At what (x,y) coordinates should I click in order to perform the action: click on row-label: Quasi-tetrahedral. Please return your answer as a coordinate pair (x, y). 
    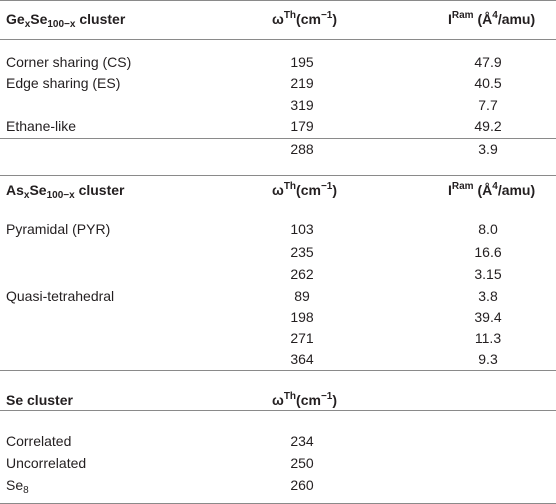
    Looking at the image, I should click on (60, 296).